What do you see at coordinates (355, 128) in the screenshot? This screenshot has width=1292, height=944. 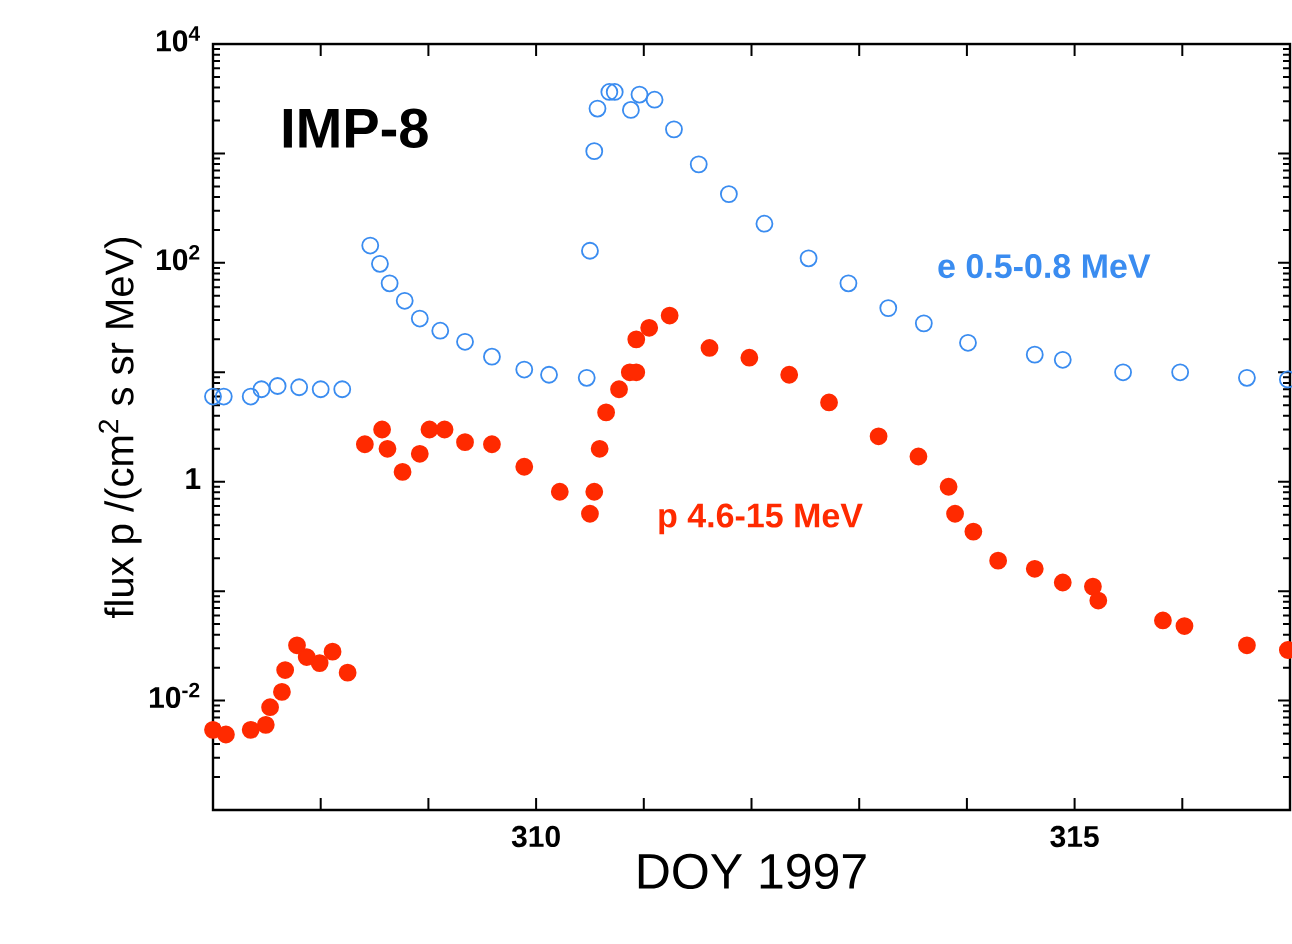 I see `annotation: IMP-8` at bounding box center [355, 128].